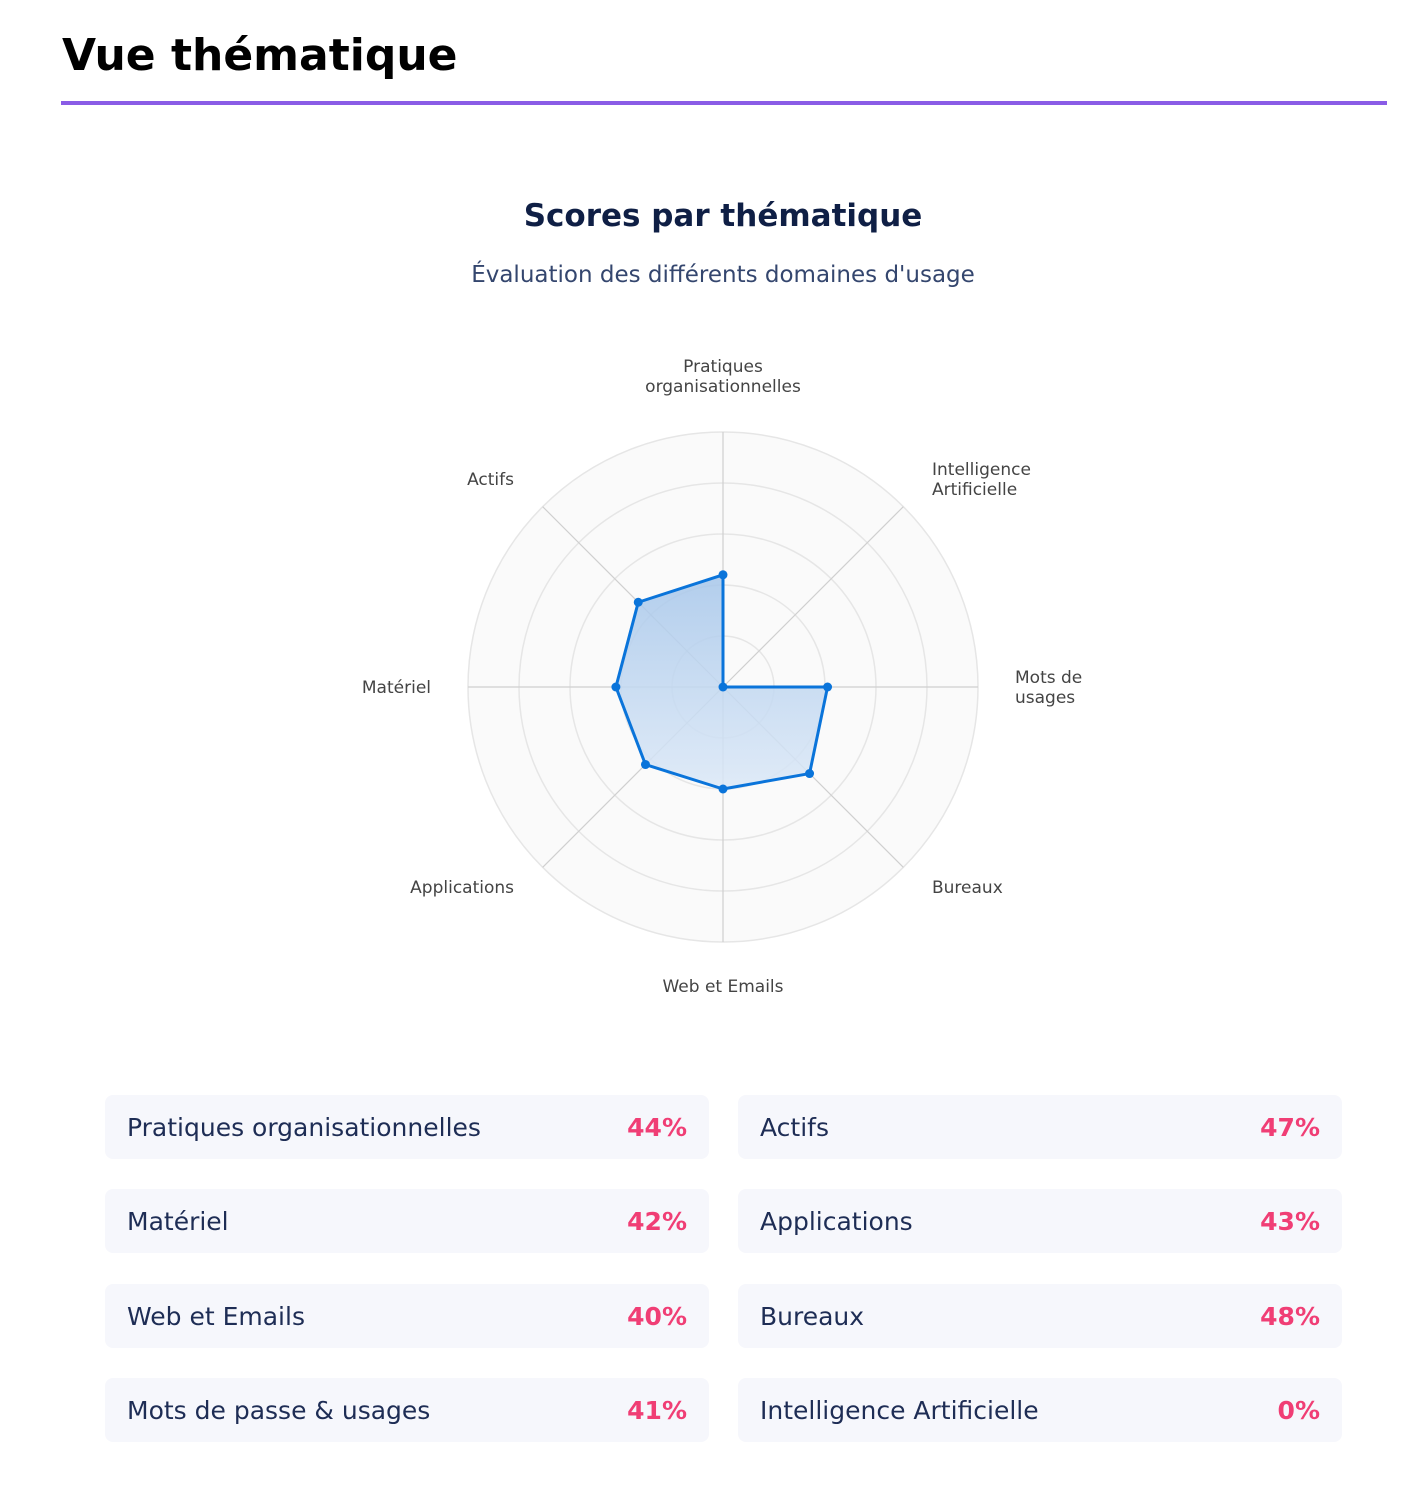 This screenshot has height=1508, width=1428. I want to click on score-card: Bureaux 48%, so click(1040, 1316).